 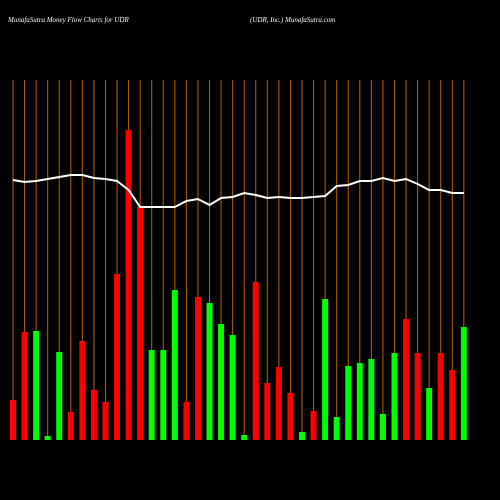 What do you see at coordinates (68, 20) in the screenshot?
I see `chart-title: MunafaSutra Money Flow Charts for UDR` at bounding box center [68, 20].